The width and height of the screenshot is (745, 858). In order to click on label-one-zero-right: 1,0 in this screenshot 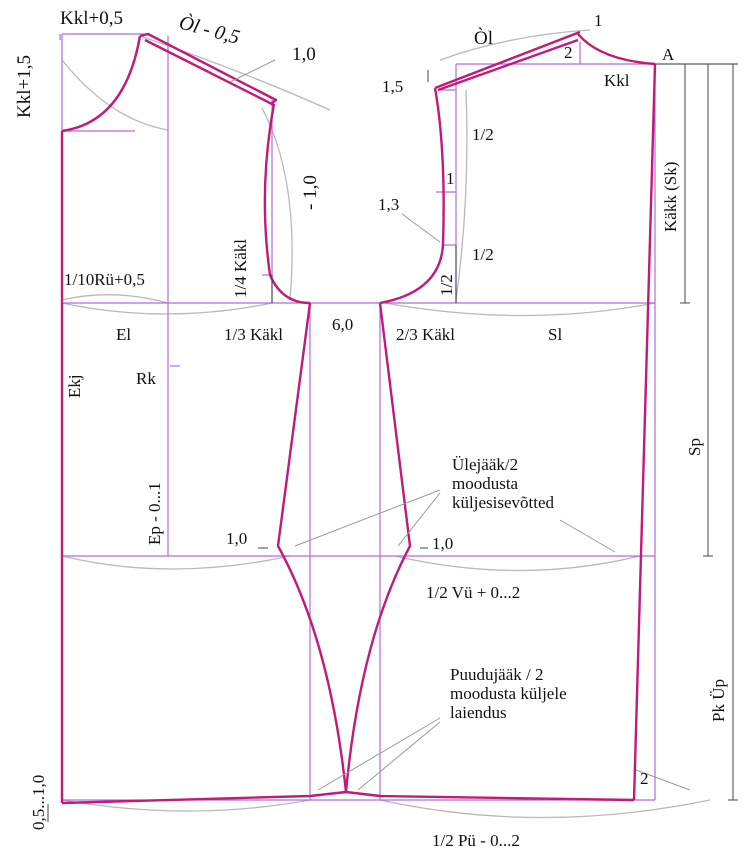, I will do `click(442, 543)`.